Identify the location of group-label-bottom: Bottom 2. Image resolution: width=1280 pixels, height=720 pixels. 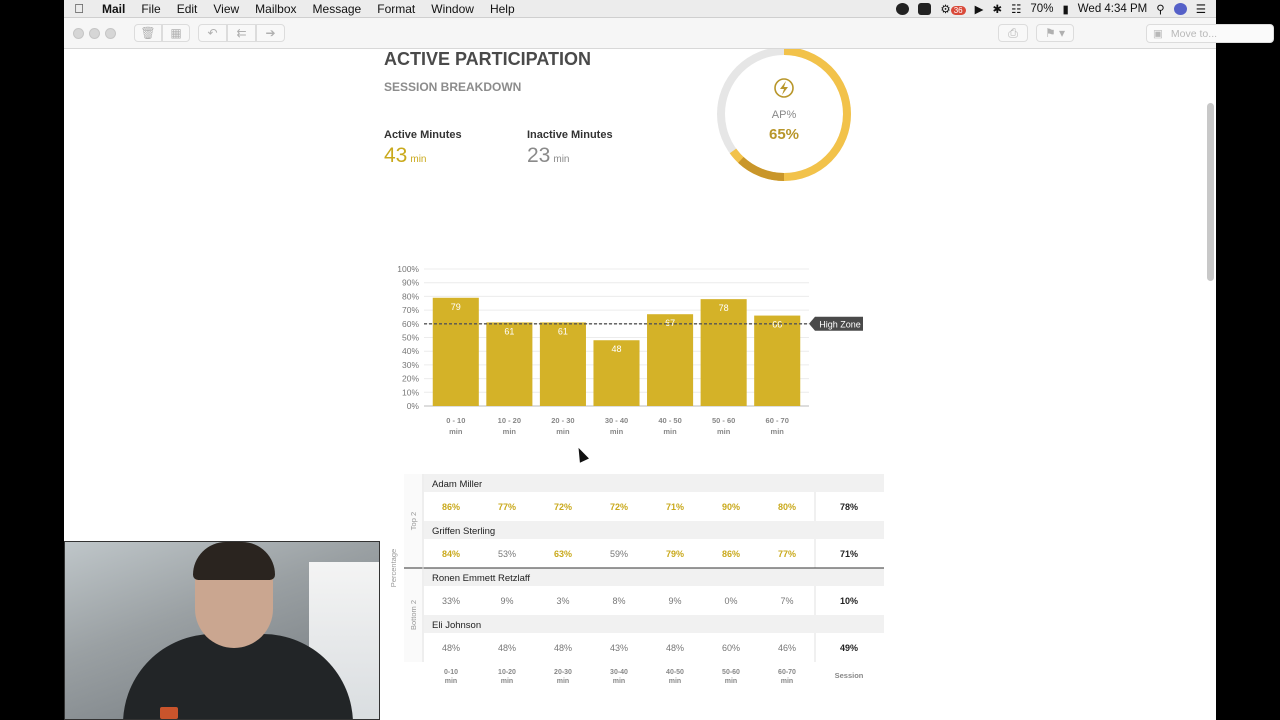
(413, 615).